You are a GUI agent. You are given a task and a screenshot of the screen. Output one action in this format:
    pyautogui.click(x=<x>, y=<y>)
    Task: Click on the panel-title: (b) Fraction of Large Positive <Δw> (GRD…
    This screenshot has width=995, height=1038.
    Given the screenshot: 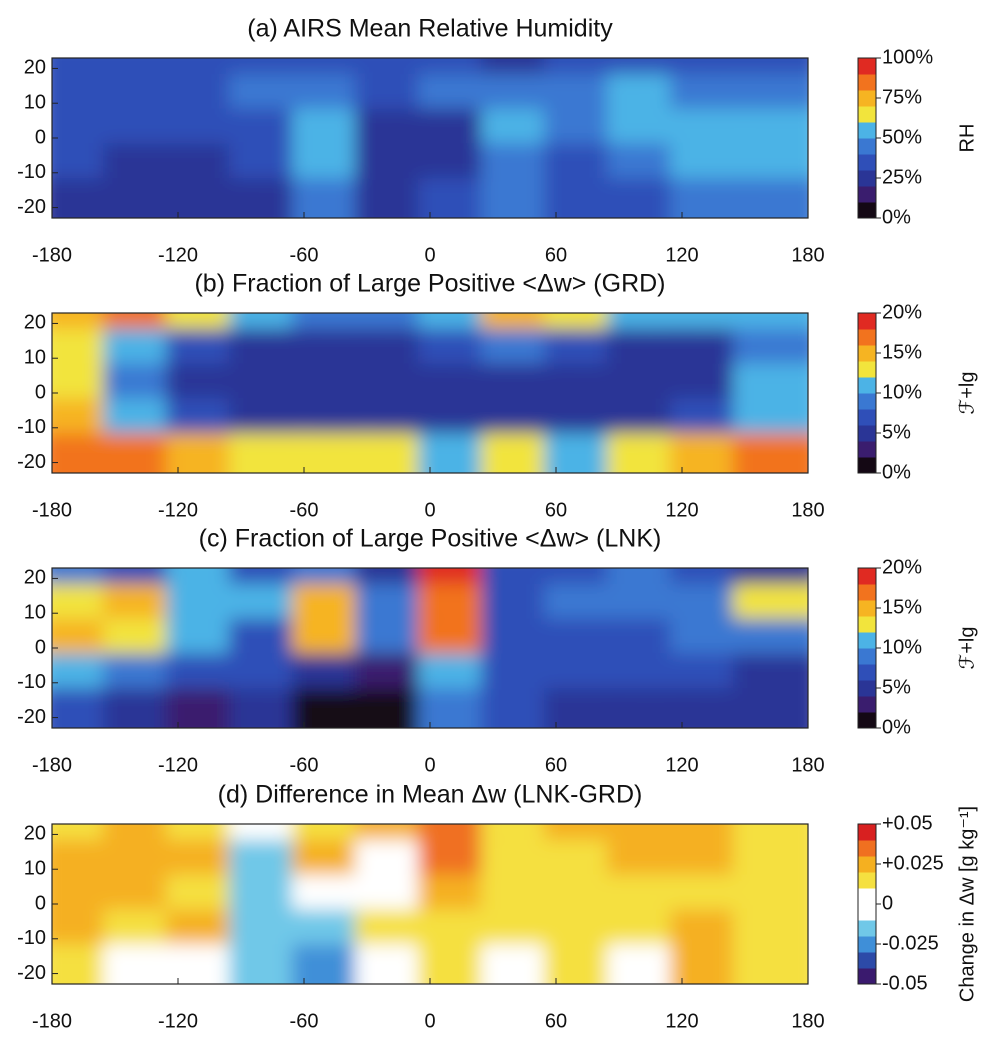 What is the action you would take?
    pyautogui.click(x=429, y=284)
    